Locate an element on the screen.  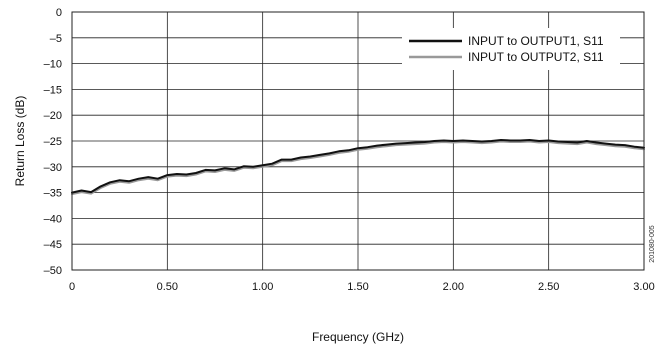
y-tick-label: 0 is located at coordinates (59, 13).